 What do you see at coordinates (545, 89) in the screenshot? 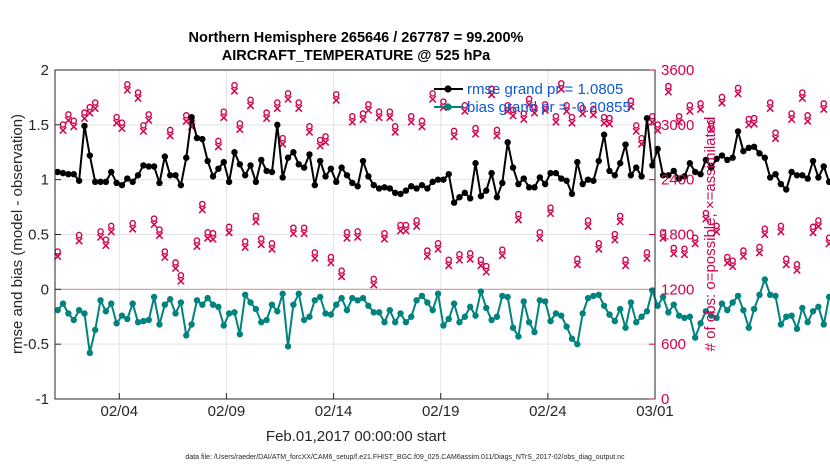
I see `legend-rmse-label: rmse grand pr = 1.0805` at bounding box center [545, 89].